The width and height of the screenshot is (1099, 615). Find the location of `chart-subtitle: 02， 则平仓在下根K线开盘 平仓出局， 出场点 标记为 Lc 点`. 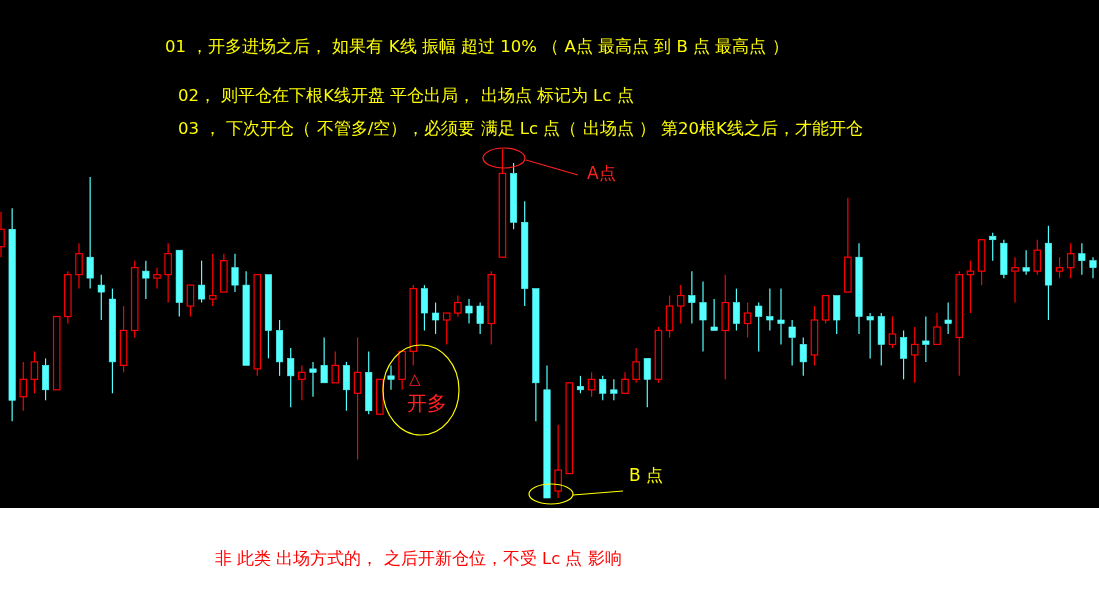

chart-subtitle: 02， 则平仓在下根K线开盘 平仓出局， 出场点 标记为 Lc 点 is located at coordinates (406, 95).